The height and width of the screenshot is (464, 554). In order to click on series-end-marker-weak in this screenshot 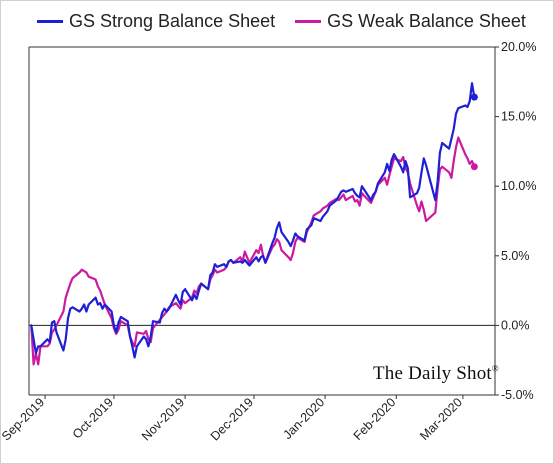, I will do `click(474, 167)`.